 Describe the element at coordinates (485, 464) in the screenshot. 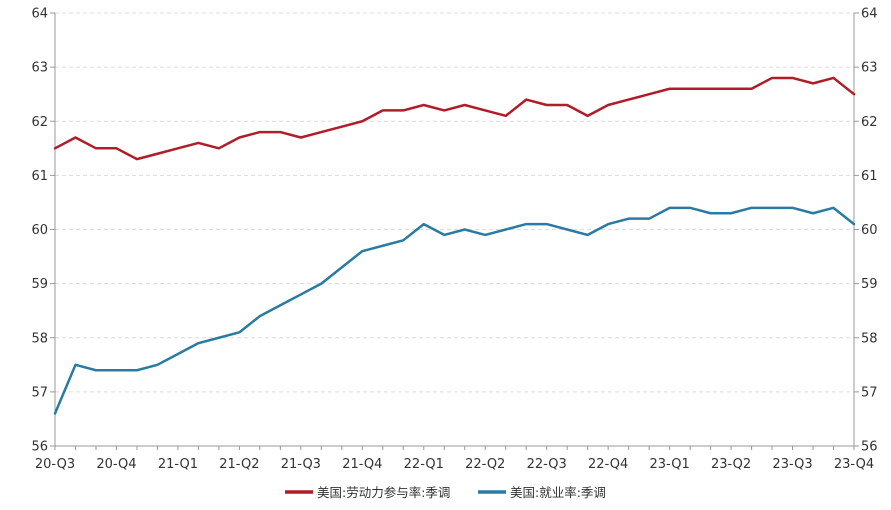

I see `x-tick-label: 22-Q2` at that location.